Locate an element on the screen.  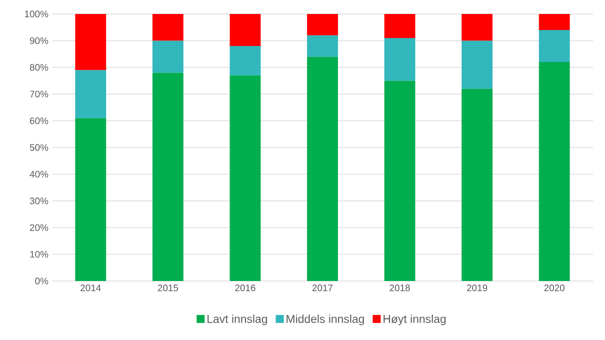
y-tick-label: 50% is located at coordinates (39, 147).